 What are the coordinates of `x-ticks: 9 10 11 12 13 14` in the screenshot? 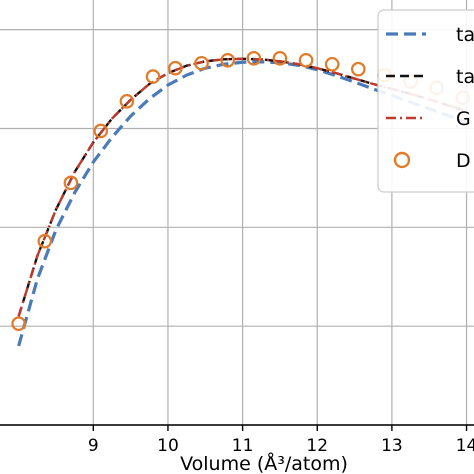 It's located at (281, 440).